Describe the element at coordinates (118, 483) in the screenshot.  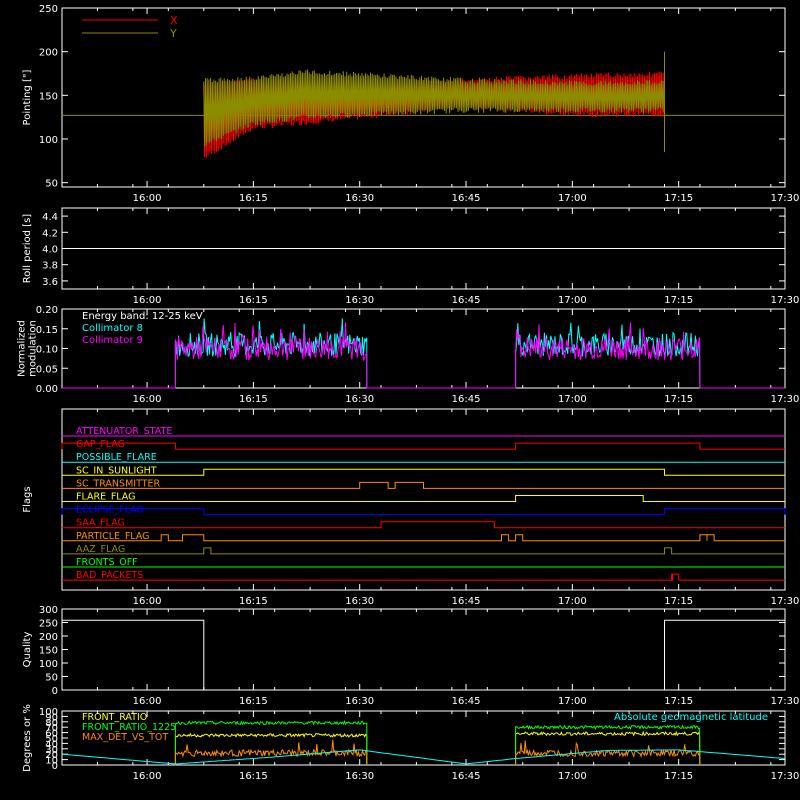
I see `flag-label-sc-transmitter: SC_TRANSMITTER` at that location.